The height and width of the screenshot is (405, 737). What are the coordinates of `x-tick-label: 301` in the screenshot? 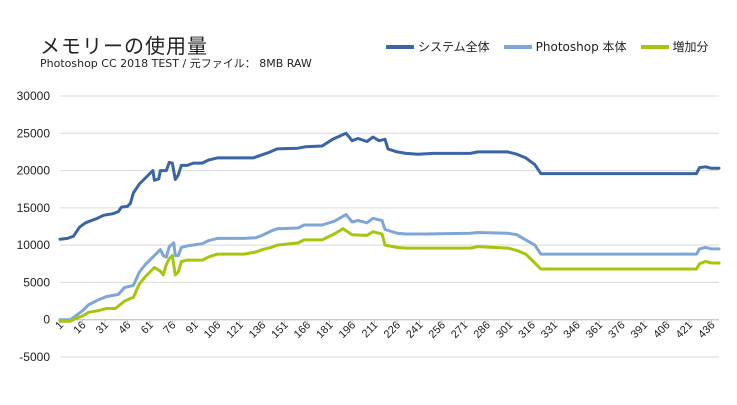 It's located at (504, 329).